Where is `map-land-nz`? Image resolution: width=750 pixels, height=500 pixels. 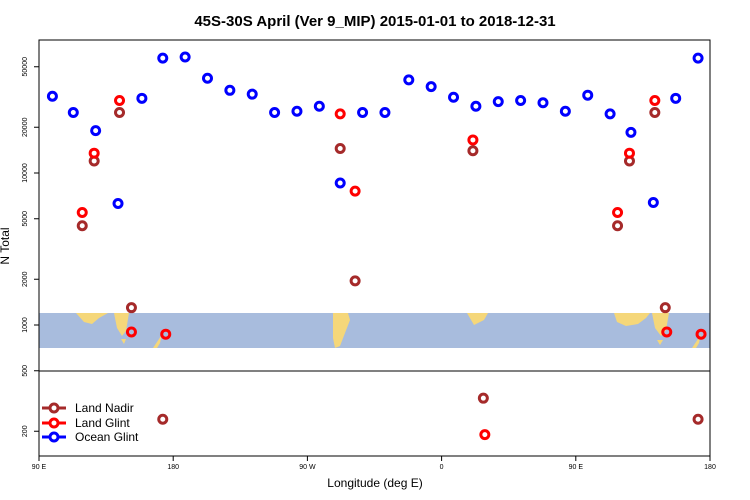 map-land-nz is located at coordinates (157, 341).